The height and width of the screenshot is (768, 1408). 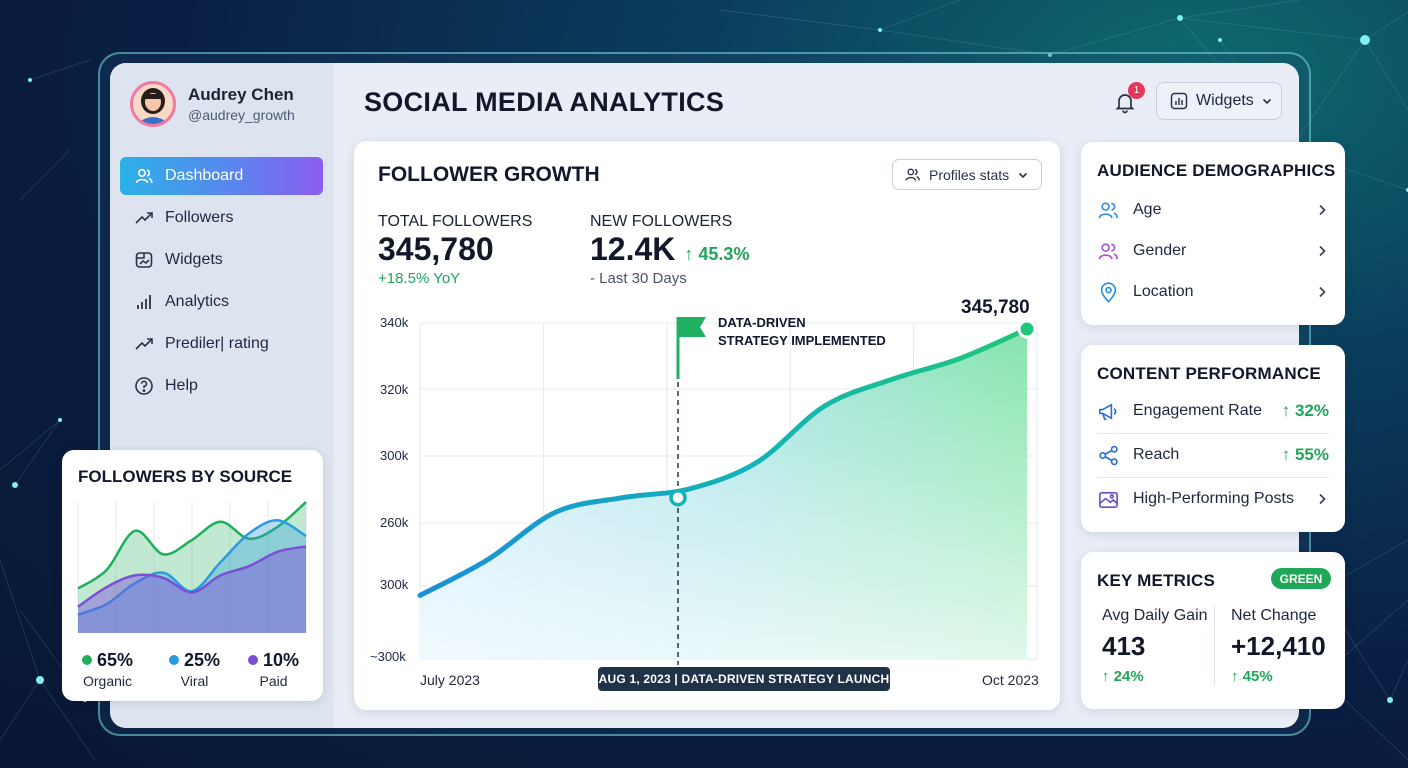 I want to click on legend-name: Viral, so click(x=194, y=681).